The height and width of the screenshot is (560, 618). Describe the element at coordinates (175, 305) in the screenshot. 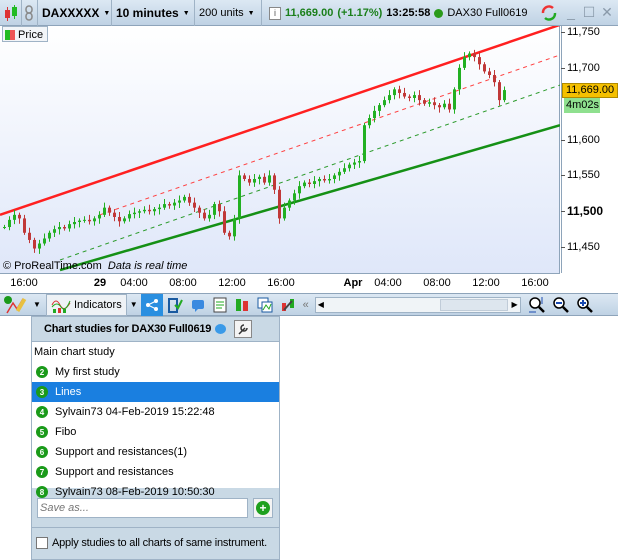

I see `drawing-tools-icon` at that location.